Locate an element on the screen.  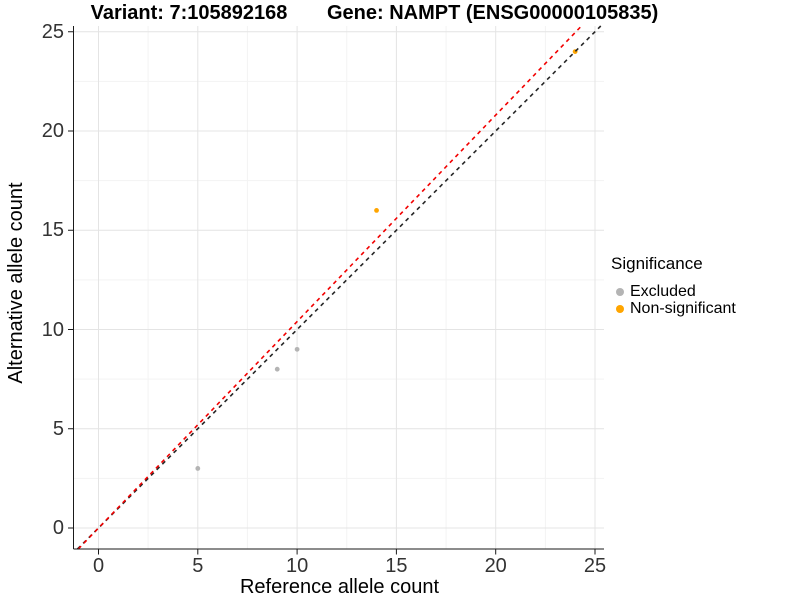
plot-title-variant: Variant: 7:105892168 is located at coordinates (189, 13).